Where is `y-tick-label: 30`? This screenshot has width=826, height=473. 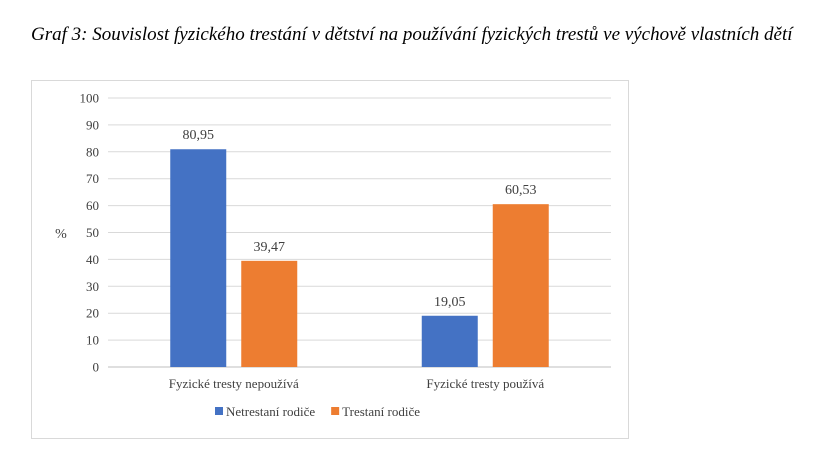 y-tick-label: 30 is located at coordinates (92, 286).